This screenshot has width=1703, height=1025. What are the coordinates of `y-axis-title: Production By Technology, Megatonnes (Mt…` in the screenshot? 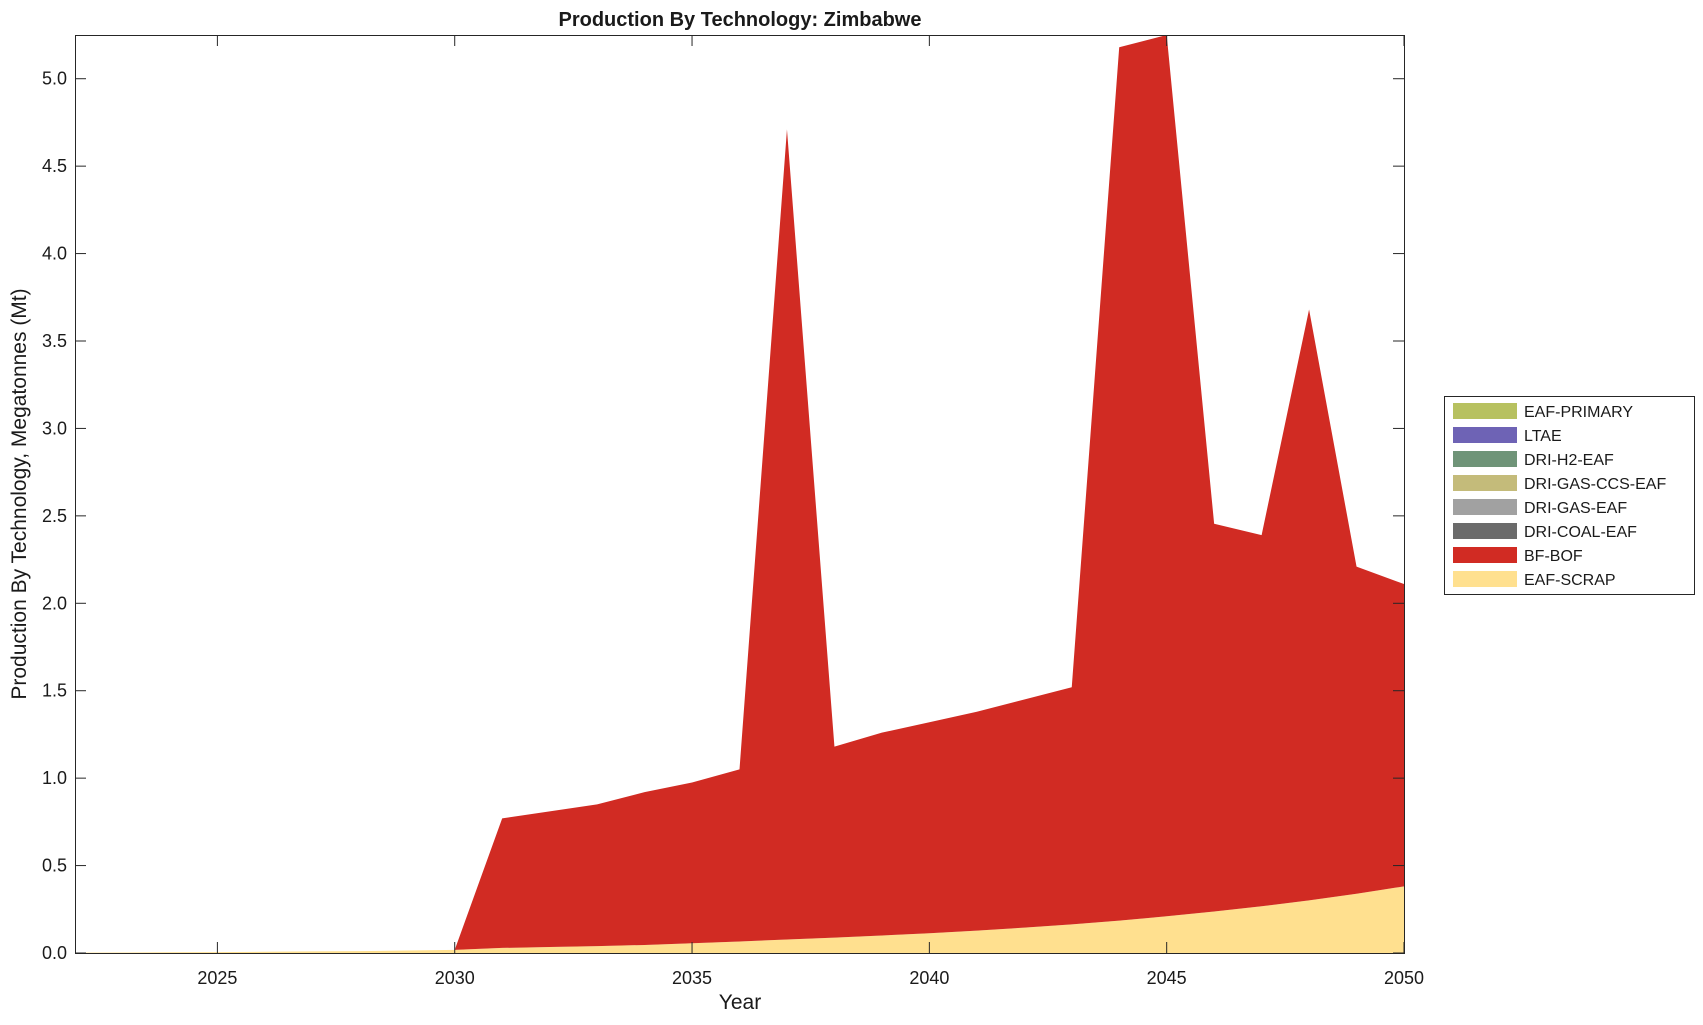 It's located at (19, 493).